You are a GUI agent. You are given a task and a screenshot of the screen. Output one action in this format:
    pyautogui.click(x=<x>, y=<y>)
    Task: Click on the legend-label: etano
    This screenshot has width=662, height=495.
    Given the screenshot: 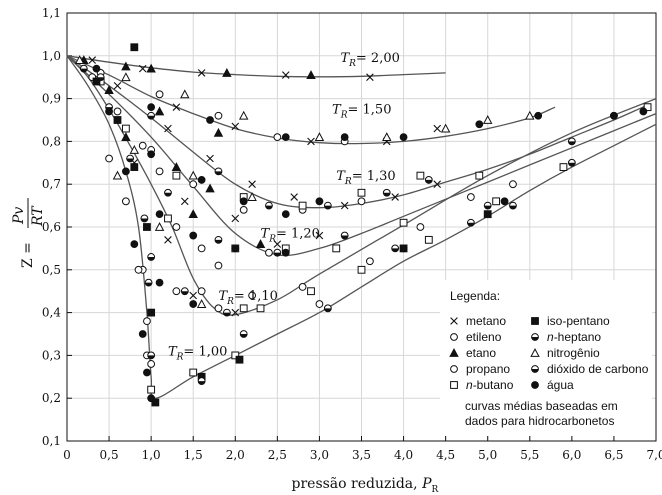 What is the action you would take?
    pyautogui.click(x=481, y=353)
    